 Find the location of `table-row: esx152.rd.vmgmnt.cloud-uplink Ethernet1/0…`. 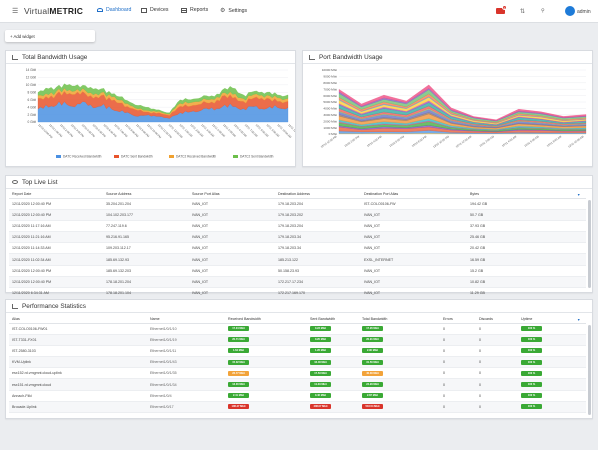

table-row: esx152.rd.vmgmnt.cloud-uplink Ethernet1/0… is located at coordinates (297, 373).